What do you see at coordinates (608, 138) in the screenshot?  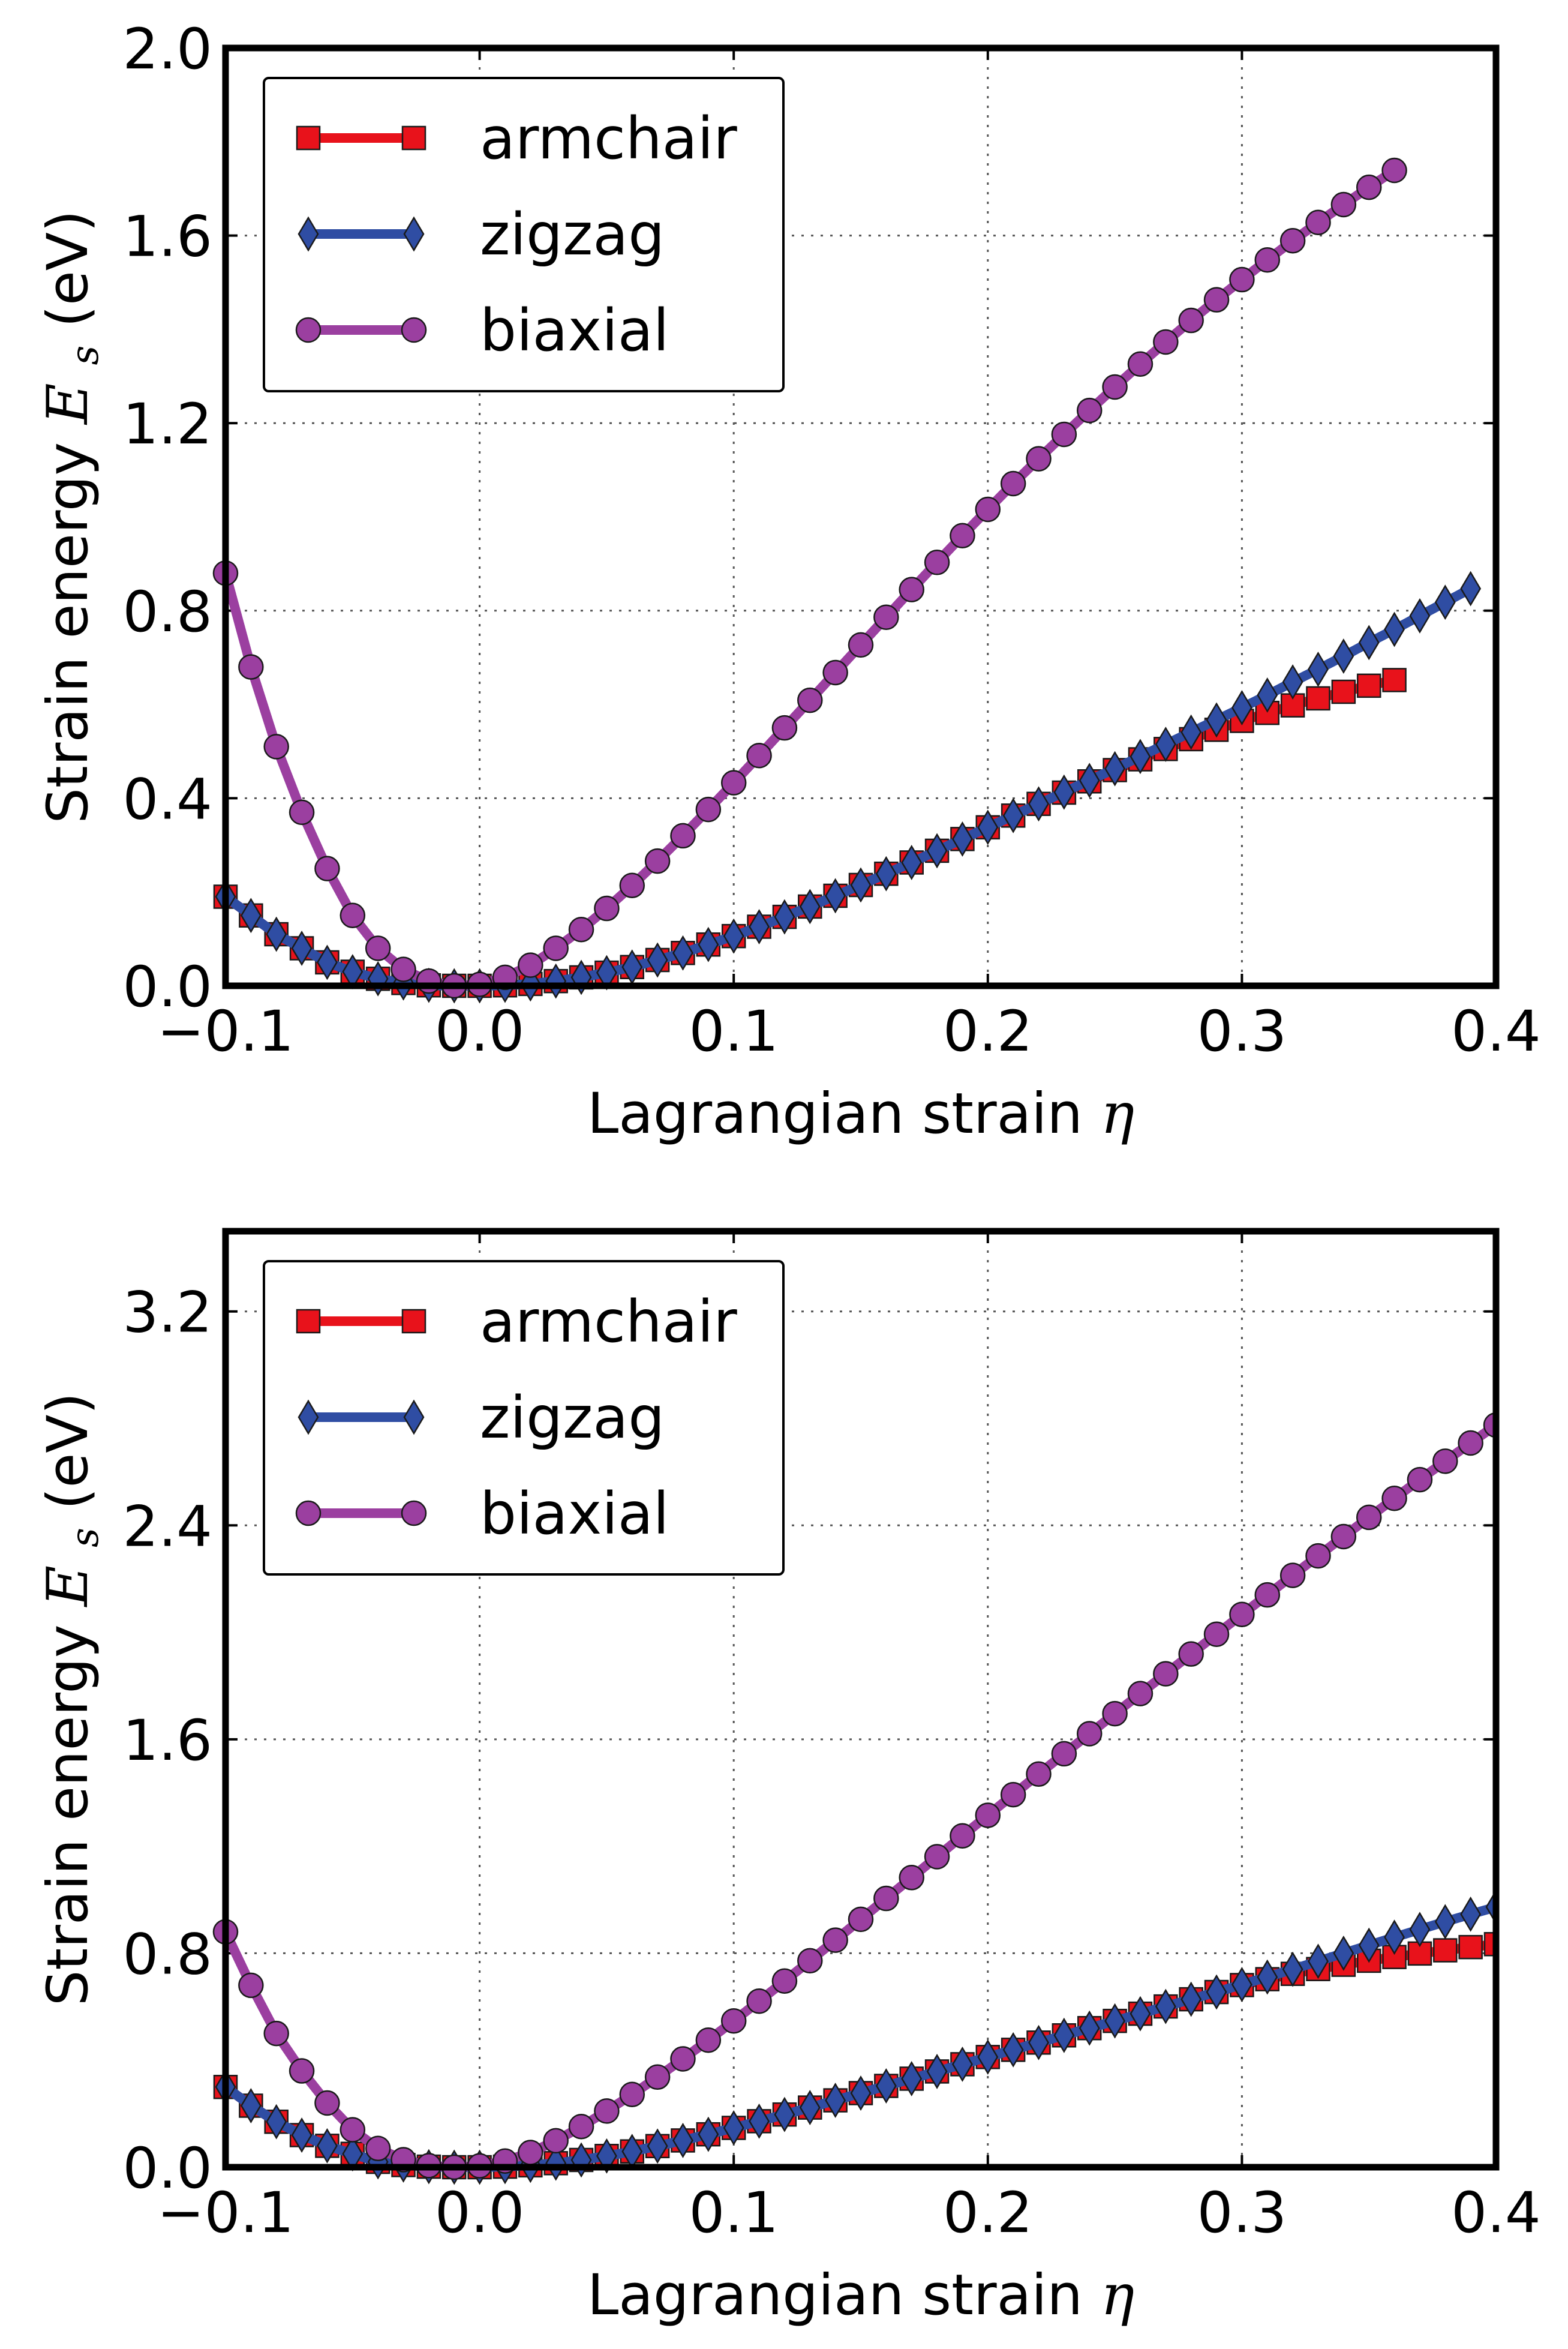 I see `legend-label-armchair: armchair` at bounding box center [608, 138].